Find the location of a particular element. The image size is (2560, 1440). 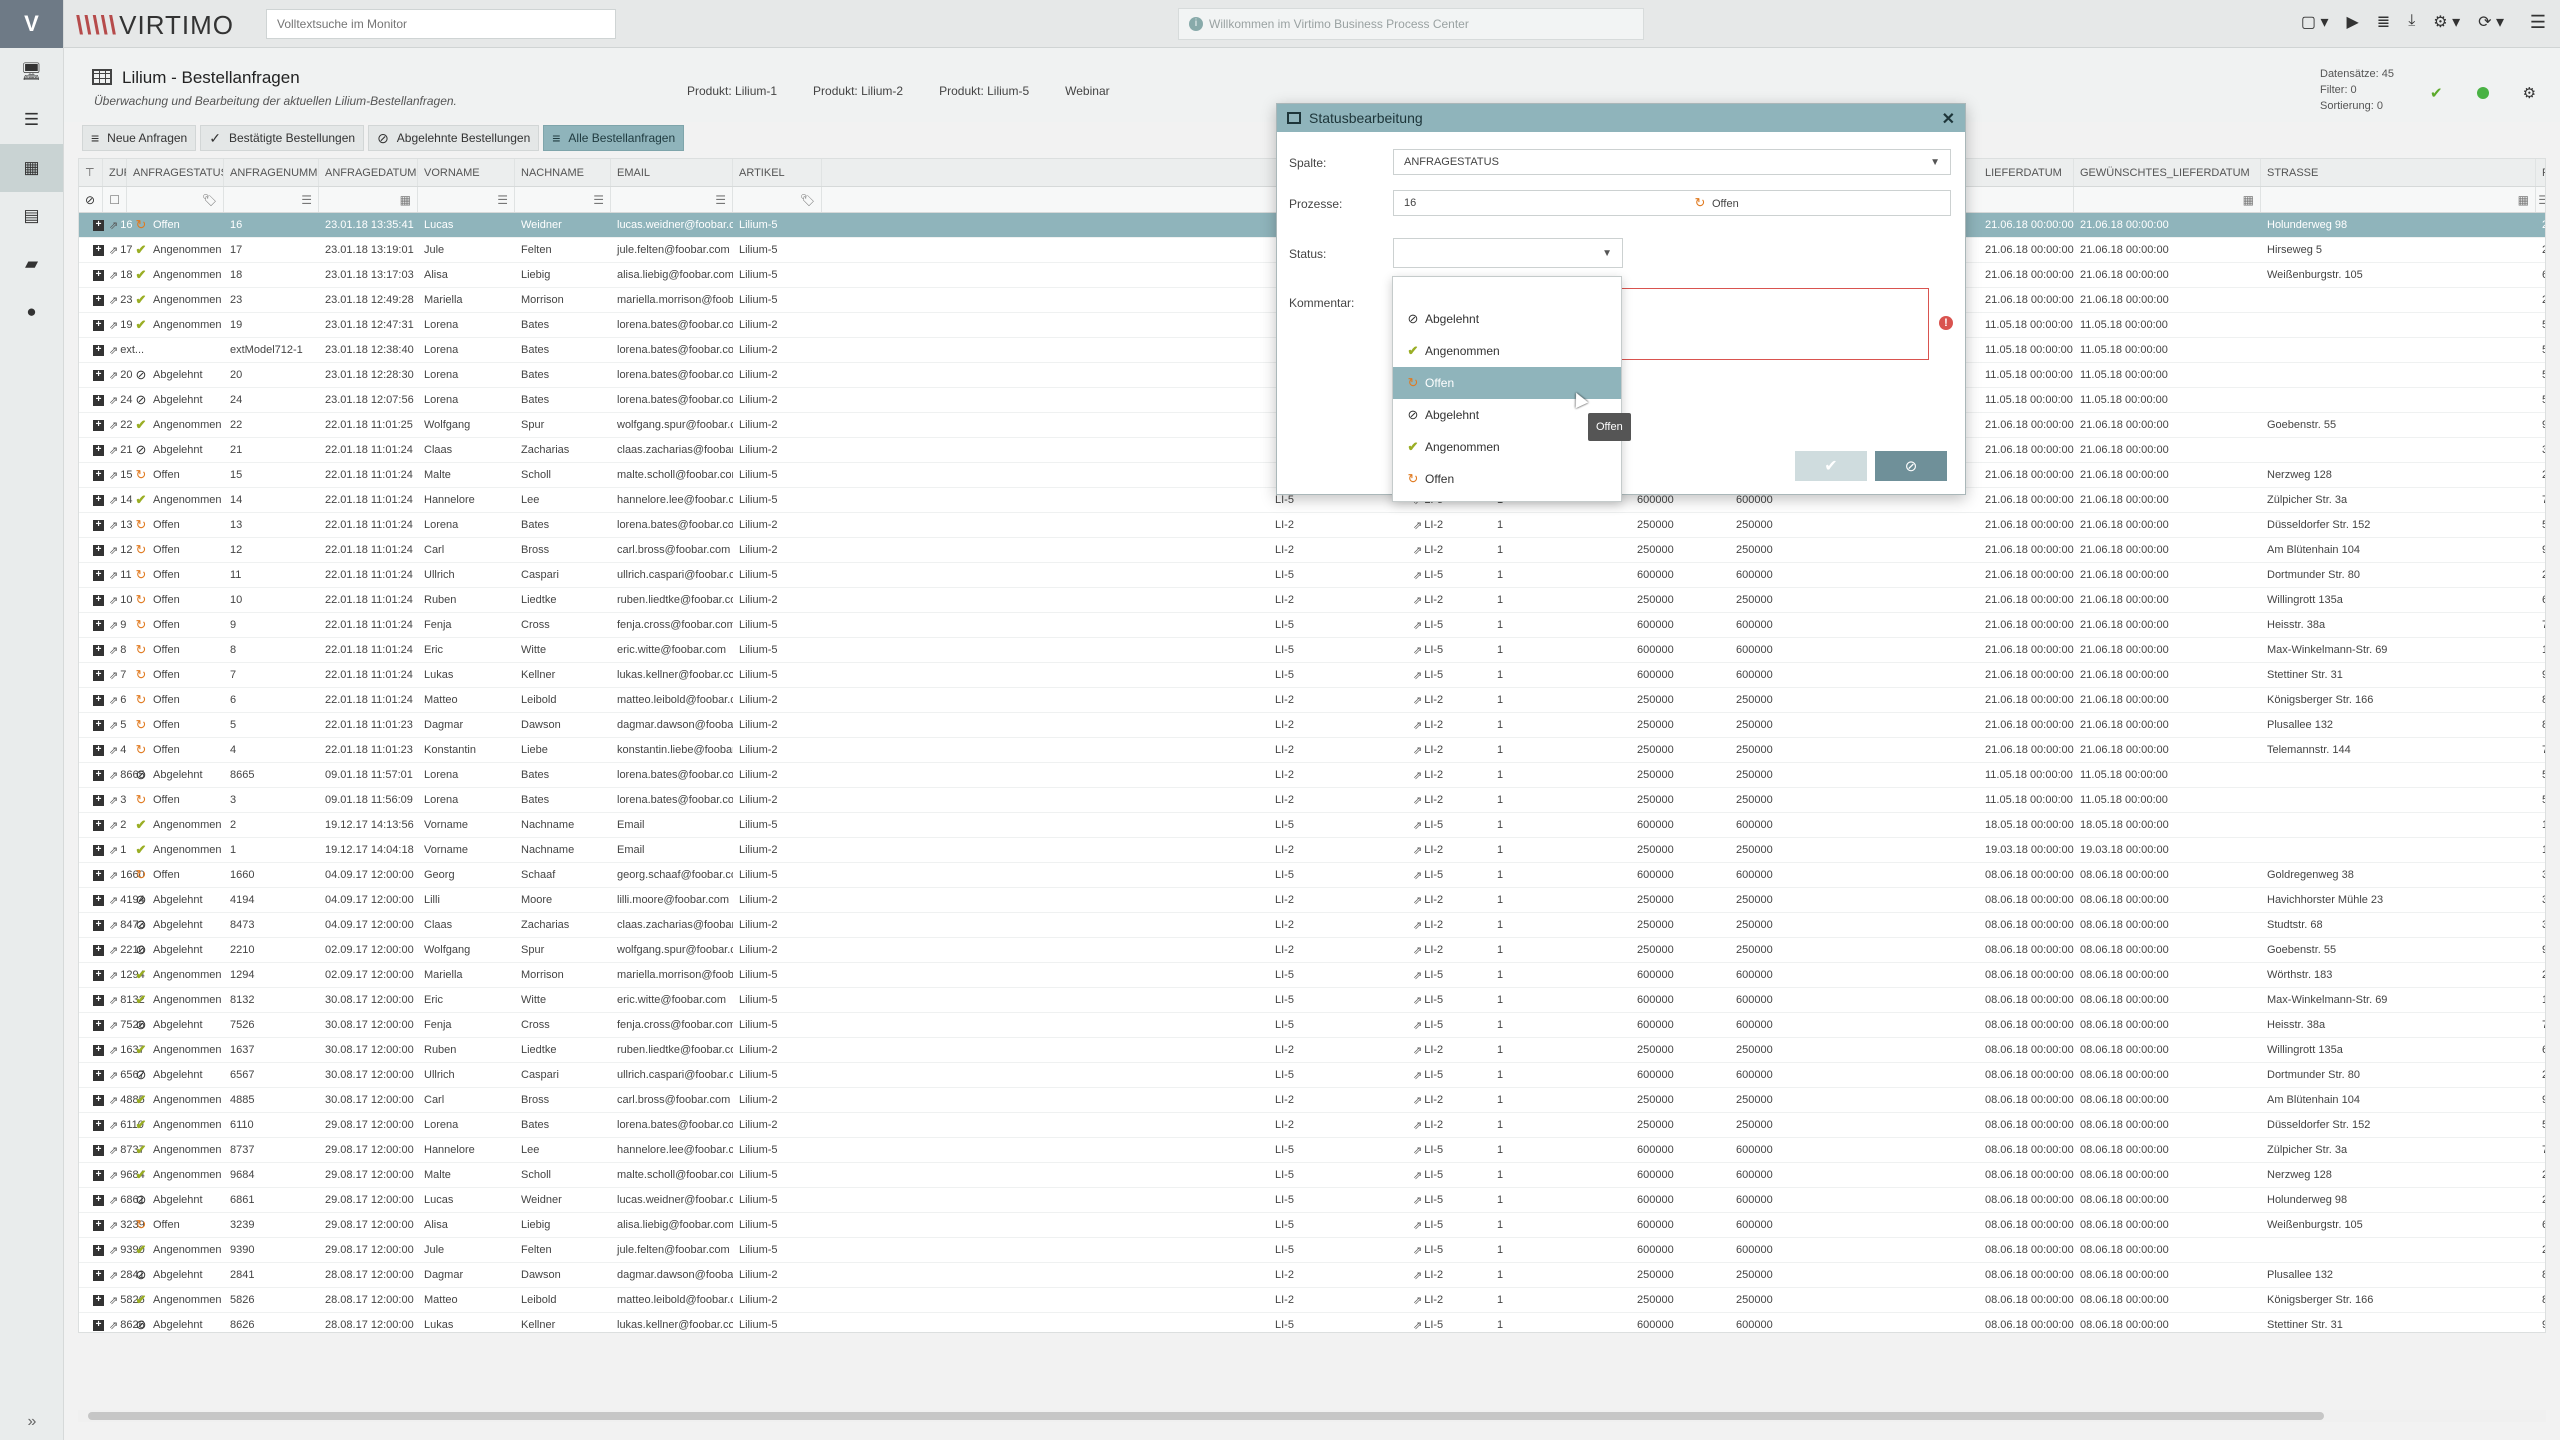

filter-toggle-icon: ⊤ is located at coordinates (91, 172).